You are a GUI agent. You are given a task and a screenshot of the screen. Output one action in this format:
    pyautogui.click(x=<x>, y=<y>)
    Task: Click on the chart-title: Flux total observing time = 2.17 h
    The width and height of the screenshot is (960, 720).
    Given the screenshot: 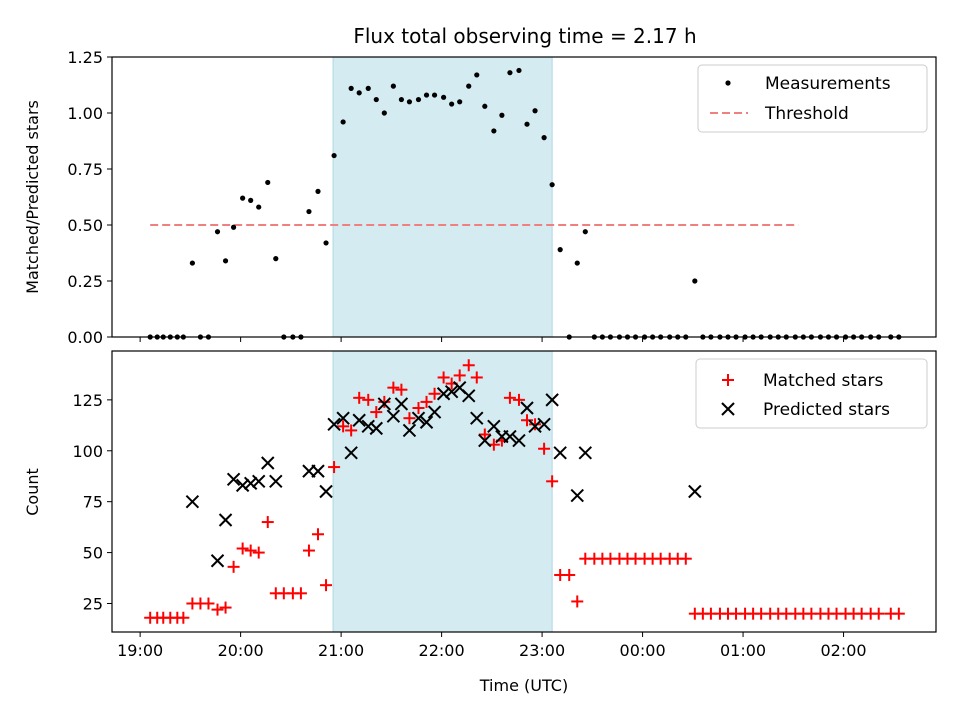 What is the action you would take?
    pyautogui.click(x=524, y=36)
    